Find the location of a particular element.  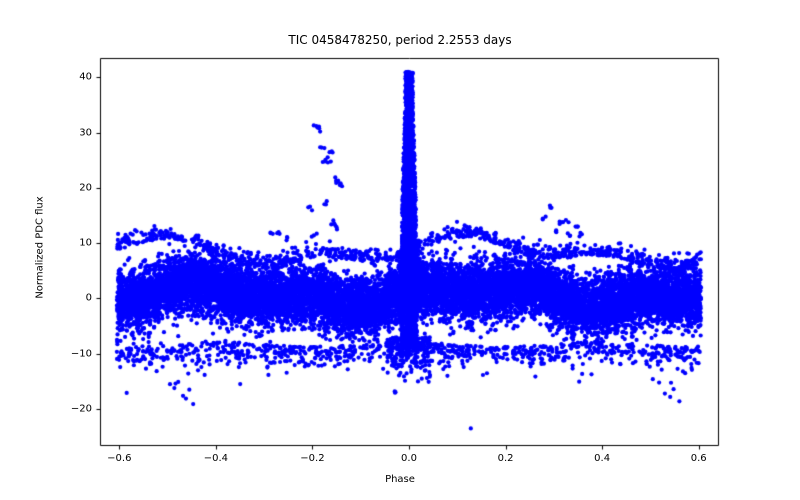

x-tick-label-1: −0.4 is located at coordinates (216, 458).